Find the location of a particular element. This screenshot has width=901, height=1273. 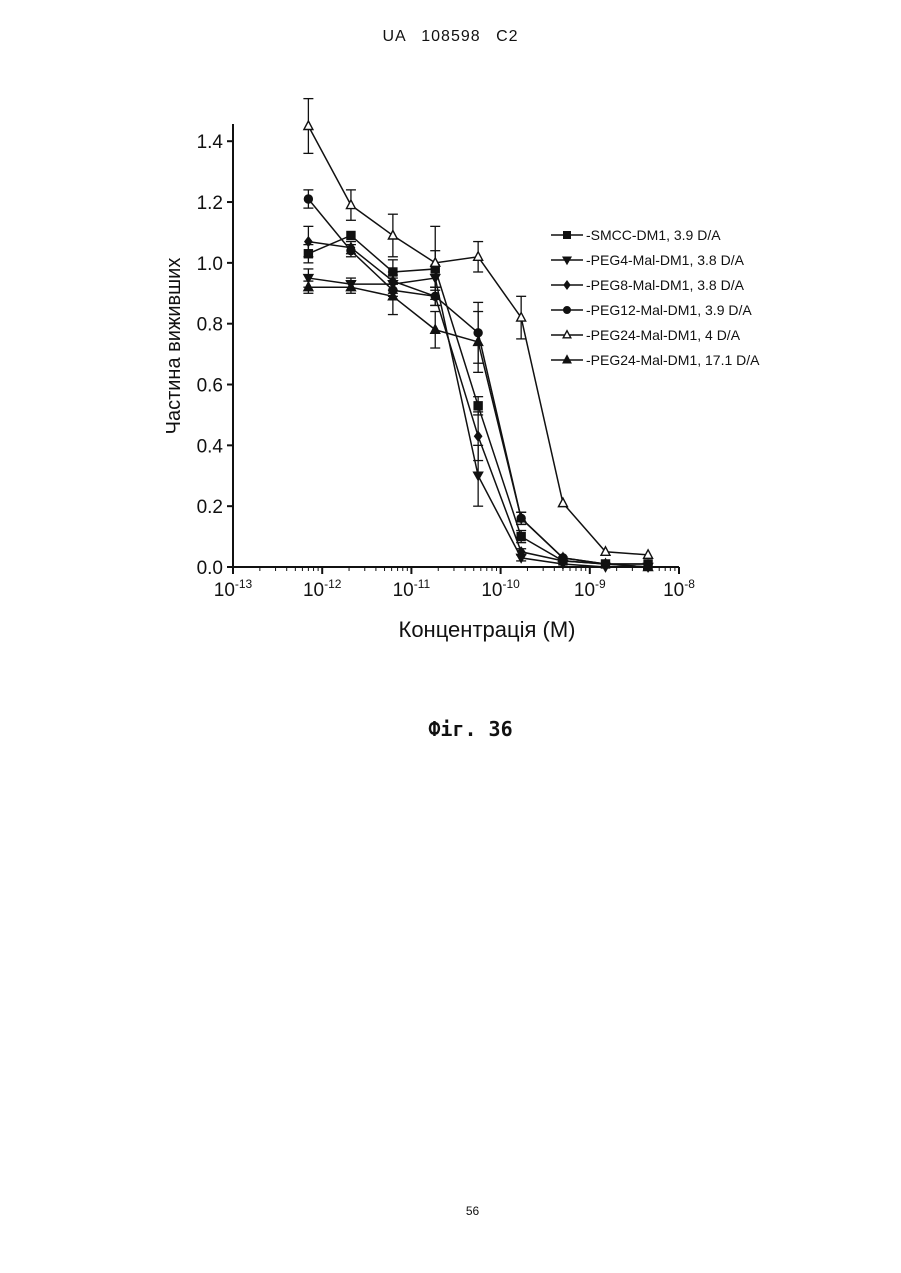

legend-item-5: -PEG24-Mal-DM1, 4 D/A is located at coordinates (646, 335).